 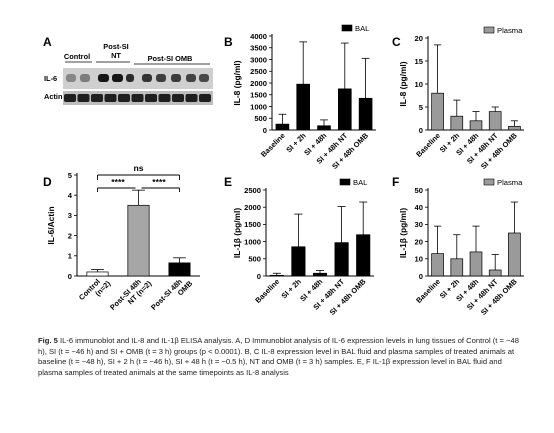 I want to click on y-tick-label: 15, so click(x=419, y=61).